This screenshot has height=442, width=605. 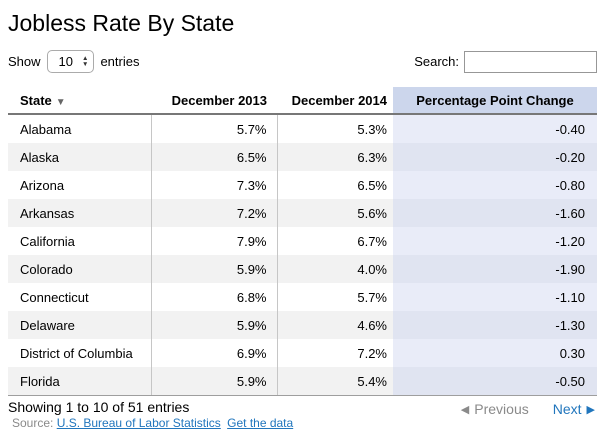 What do you see at coordinates (530, 61) in the screenshot?
I see `search-input` at bounding box center [530, 61].